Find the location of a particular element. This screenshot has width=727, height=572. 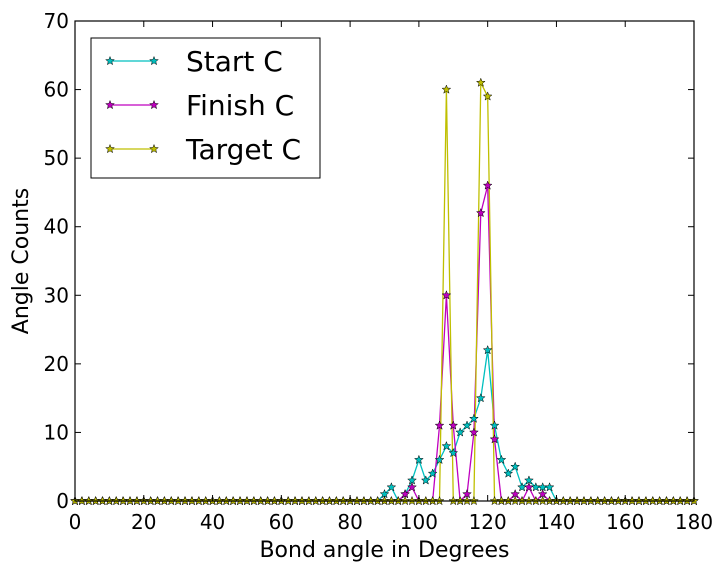

y-axis-title: Angle Counts is located at coordinates (21, 261).